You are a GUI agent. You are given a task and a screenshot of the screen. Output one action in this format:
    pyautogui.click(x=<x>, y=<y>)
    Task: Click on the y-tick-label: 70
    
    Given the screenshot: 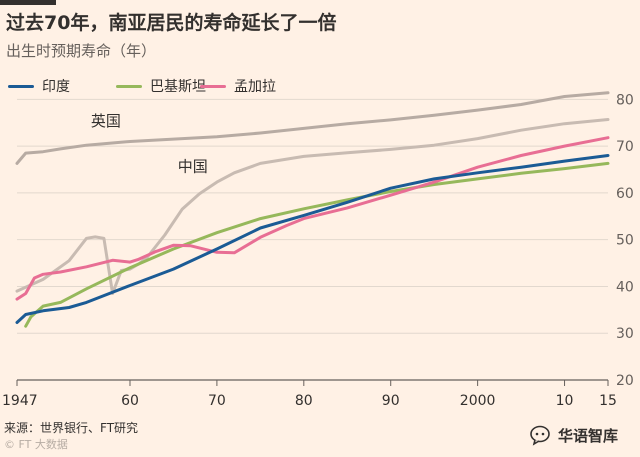 What is the action you would take?
    pyautogui.click(x=625, y=147)
    